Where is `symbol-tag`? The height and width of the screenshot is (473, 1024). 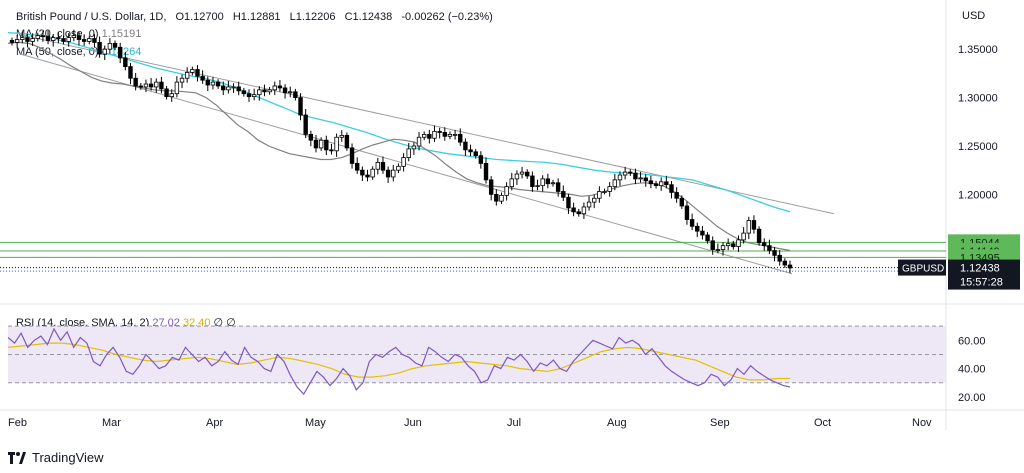
symbol-tag is located at coordinates (922, 267).